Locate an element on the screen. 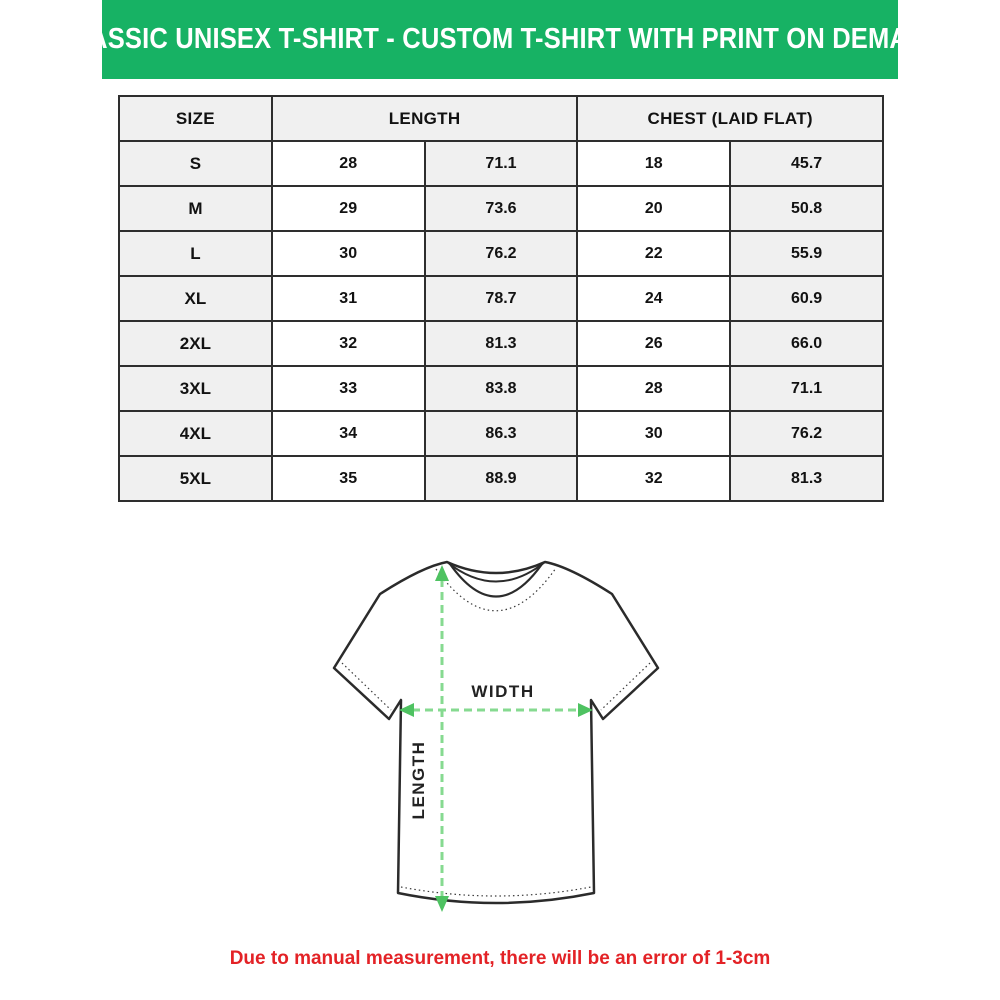  hem-stitch-icon is located at coordinates (496, 891).